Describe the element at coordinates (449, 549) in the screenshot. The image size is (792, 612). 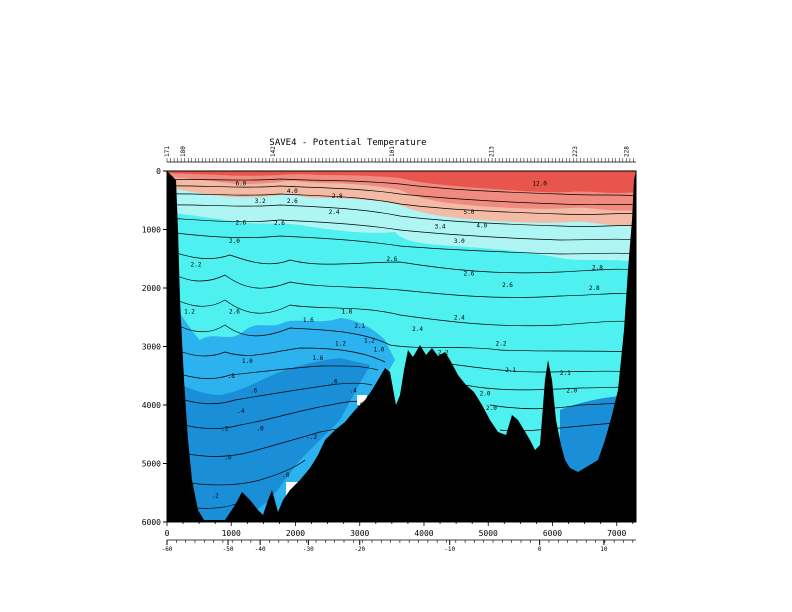
I see `latitude-tick-label: -10` at that location.